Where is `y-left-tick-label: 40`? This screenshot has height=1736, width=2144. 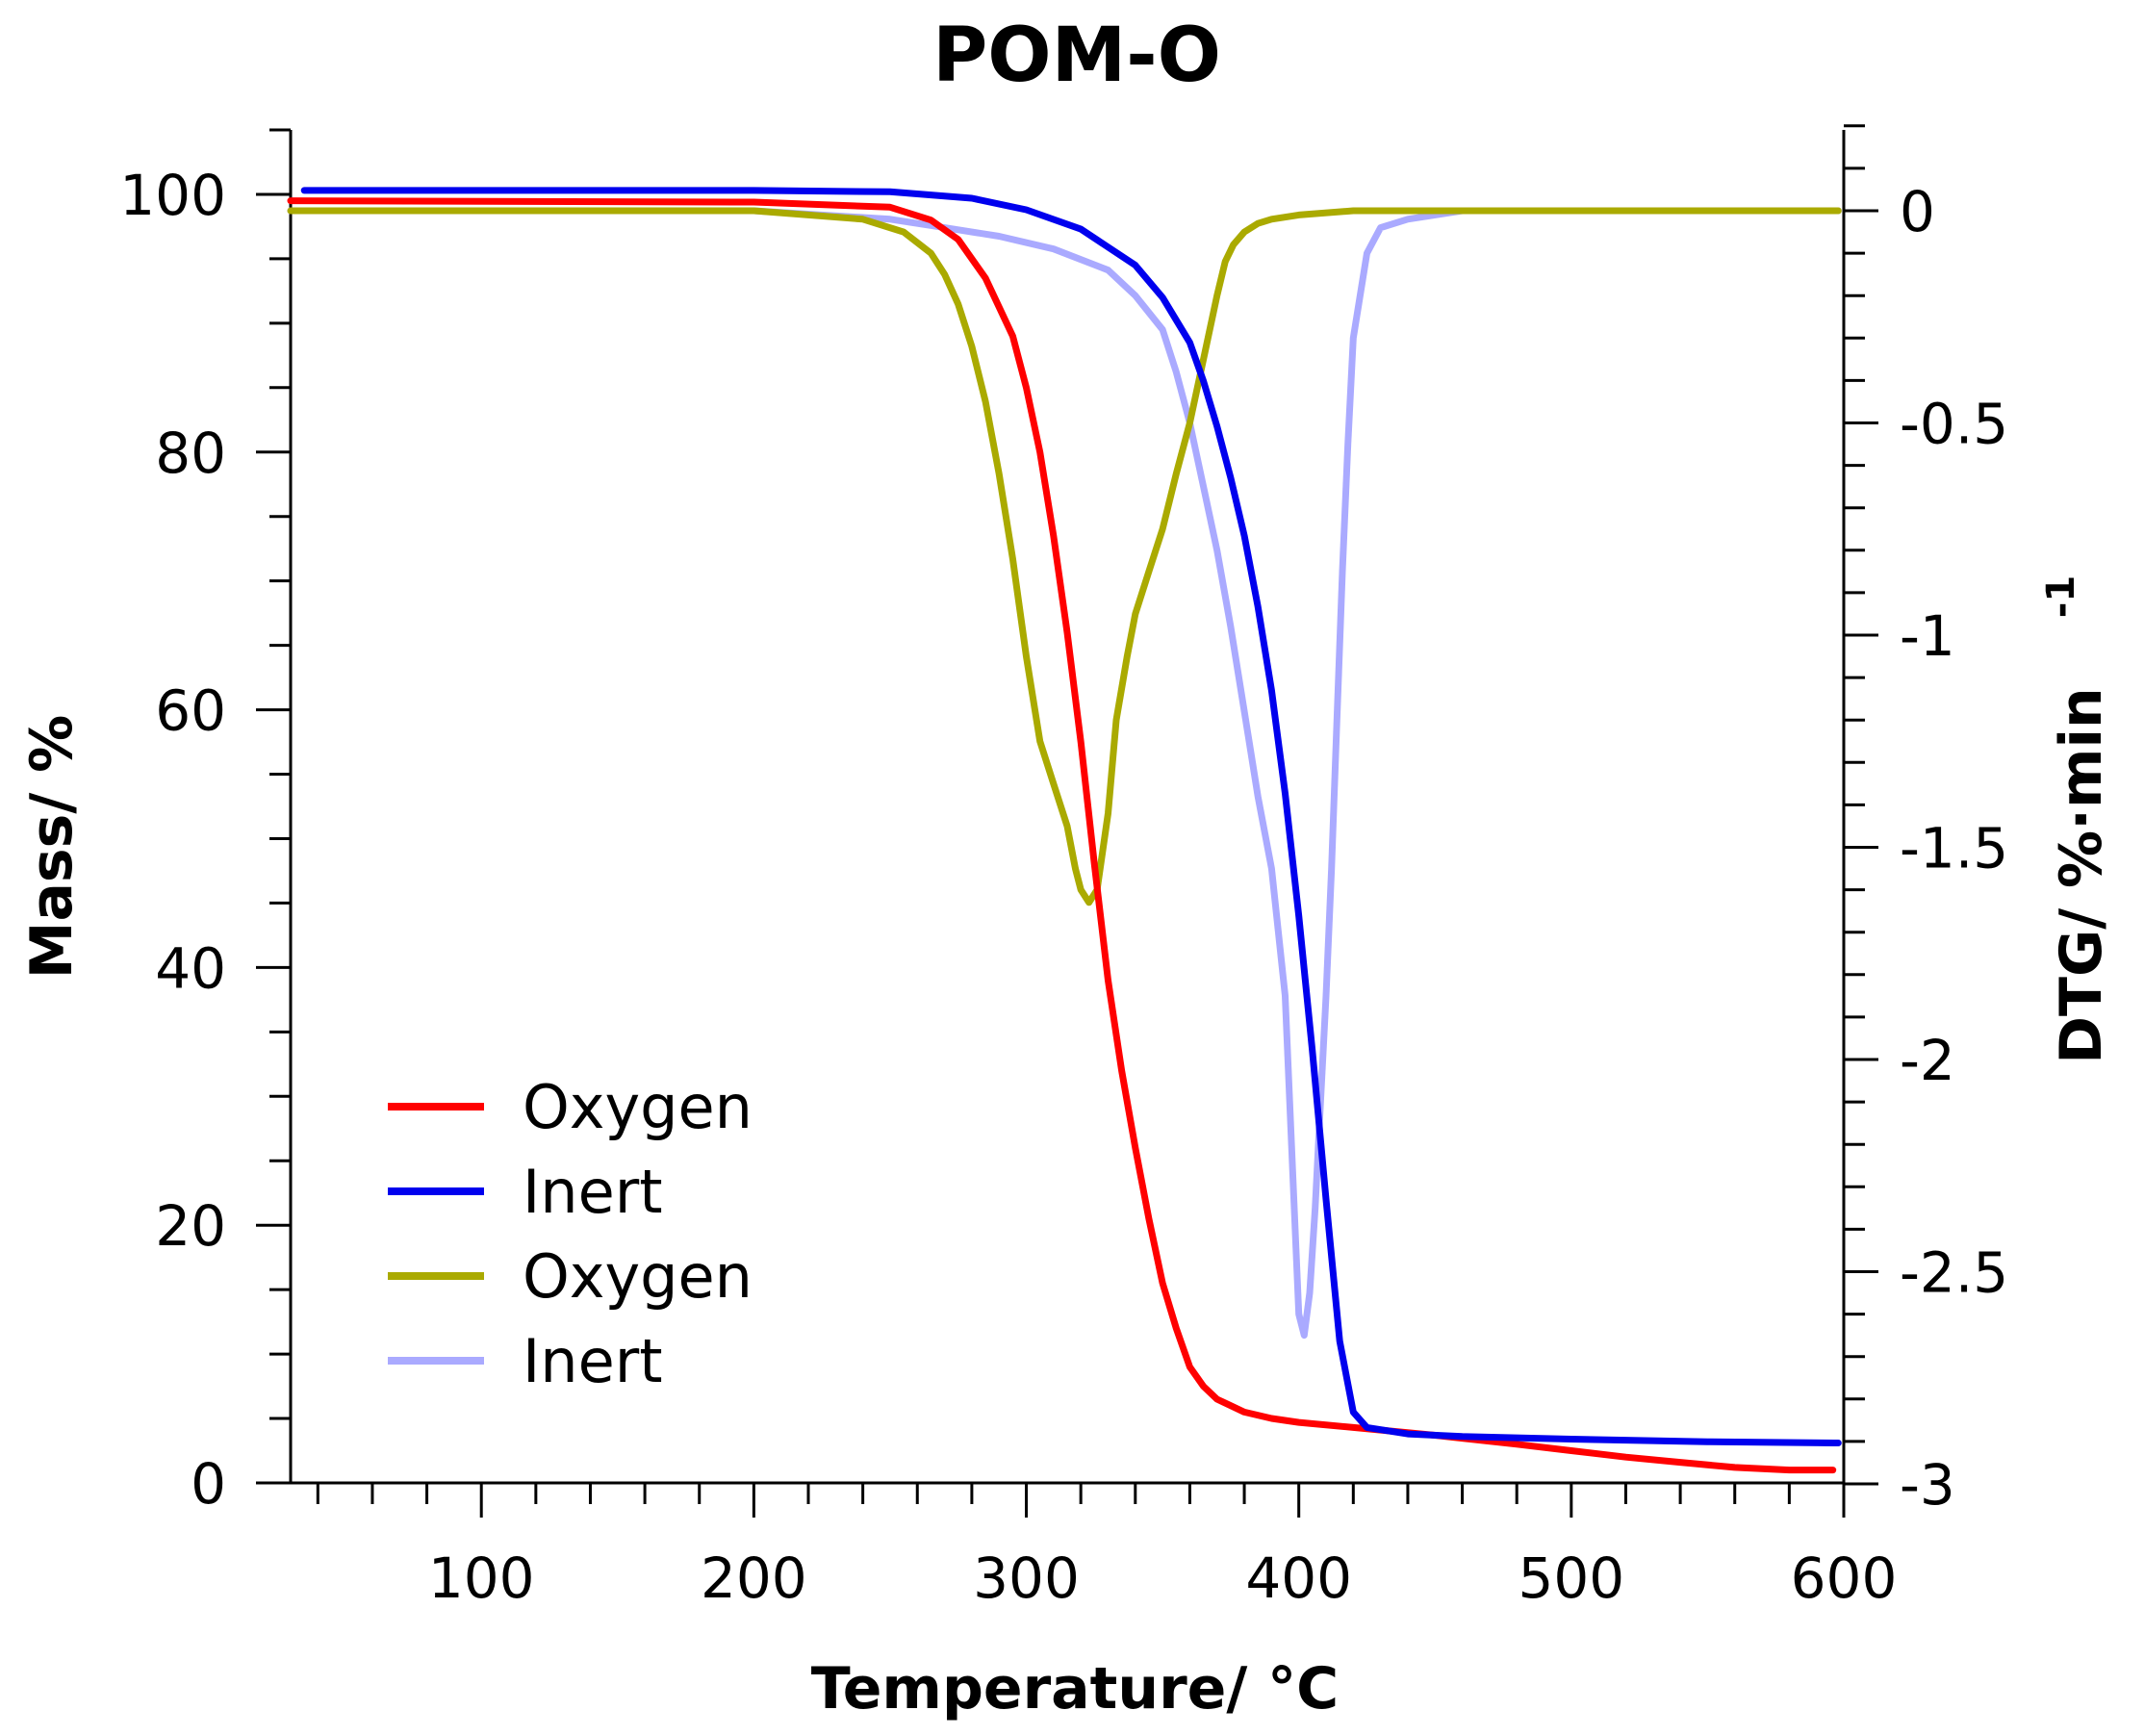 y-left-tick-label: 40 is located at coordinates (190, 968).